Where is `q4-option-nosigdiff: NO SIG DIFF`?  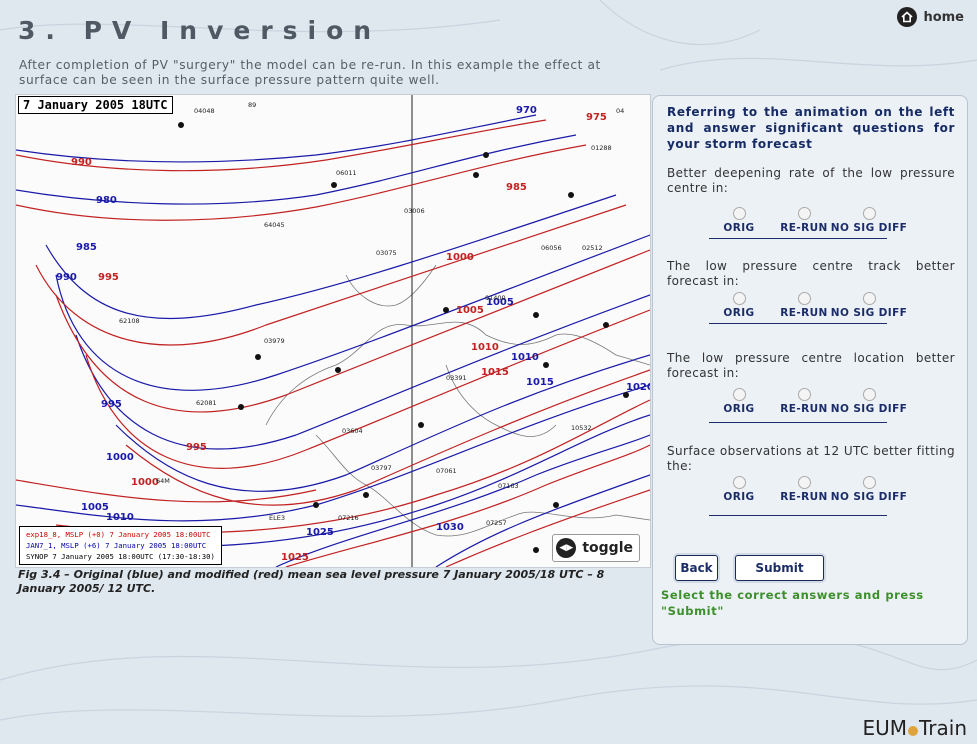 q4-option-nosigdiff: NO SIG DIFF is located at coordinates (869, 489).